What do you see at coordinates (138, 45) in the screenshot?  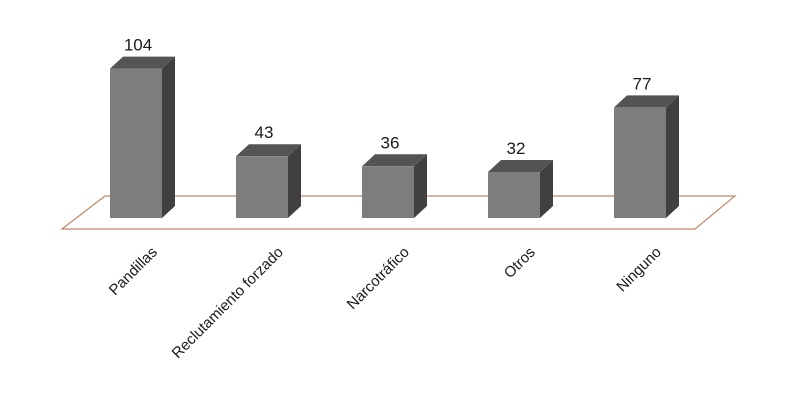 I see `data-label: 104` at bounding box center [138, 45].